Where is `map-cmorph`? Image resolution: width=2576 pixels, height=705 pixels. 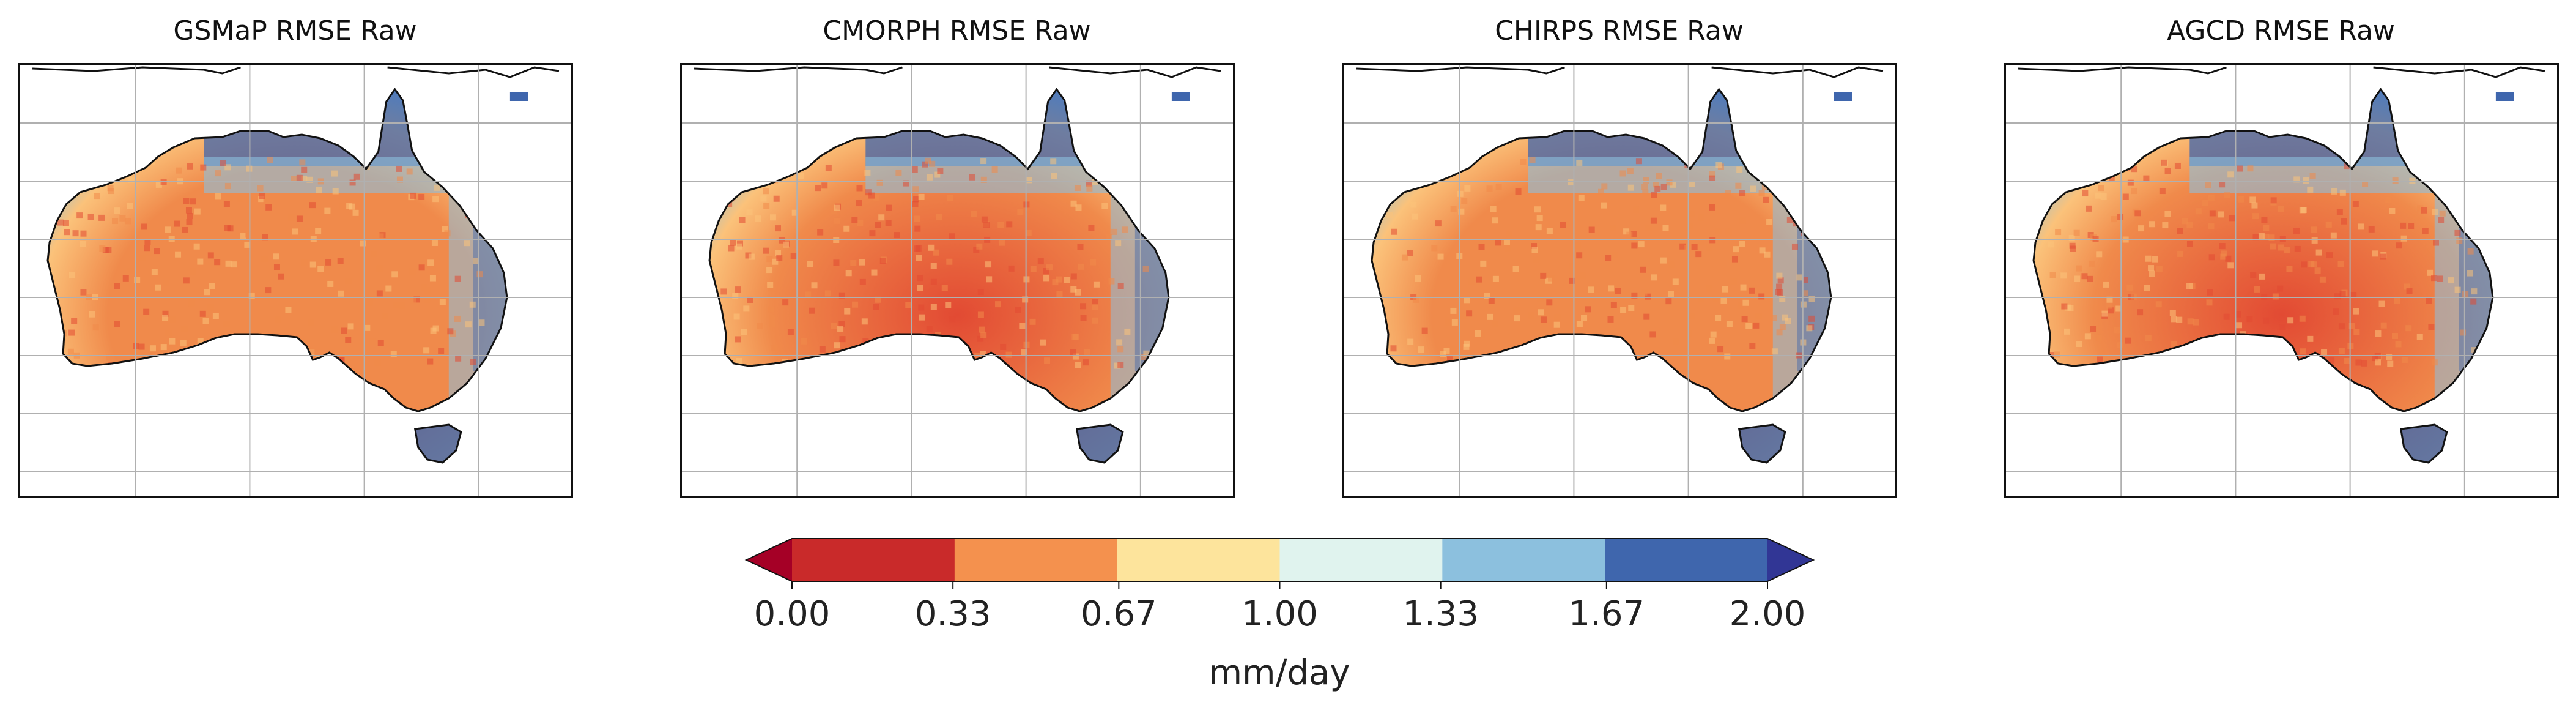
map-cmorph is located at coordinates (957, 280).